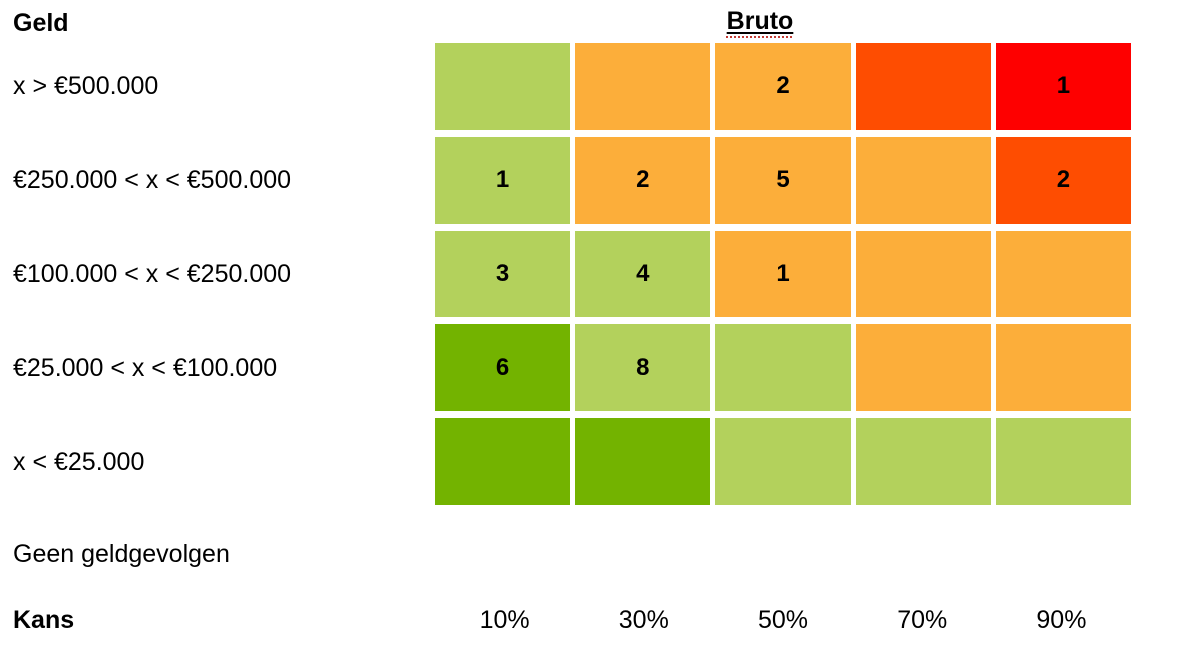  Describe the element at coordinates (504, 620) in the screenshot. I see `x-tick-label-0: 10%` at that location.